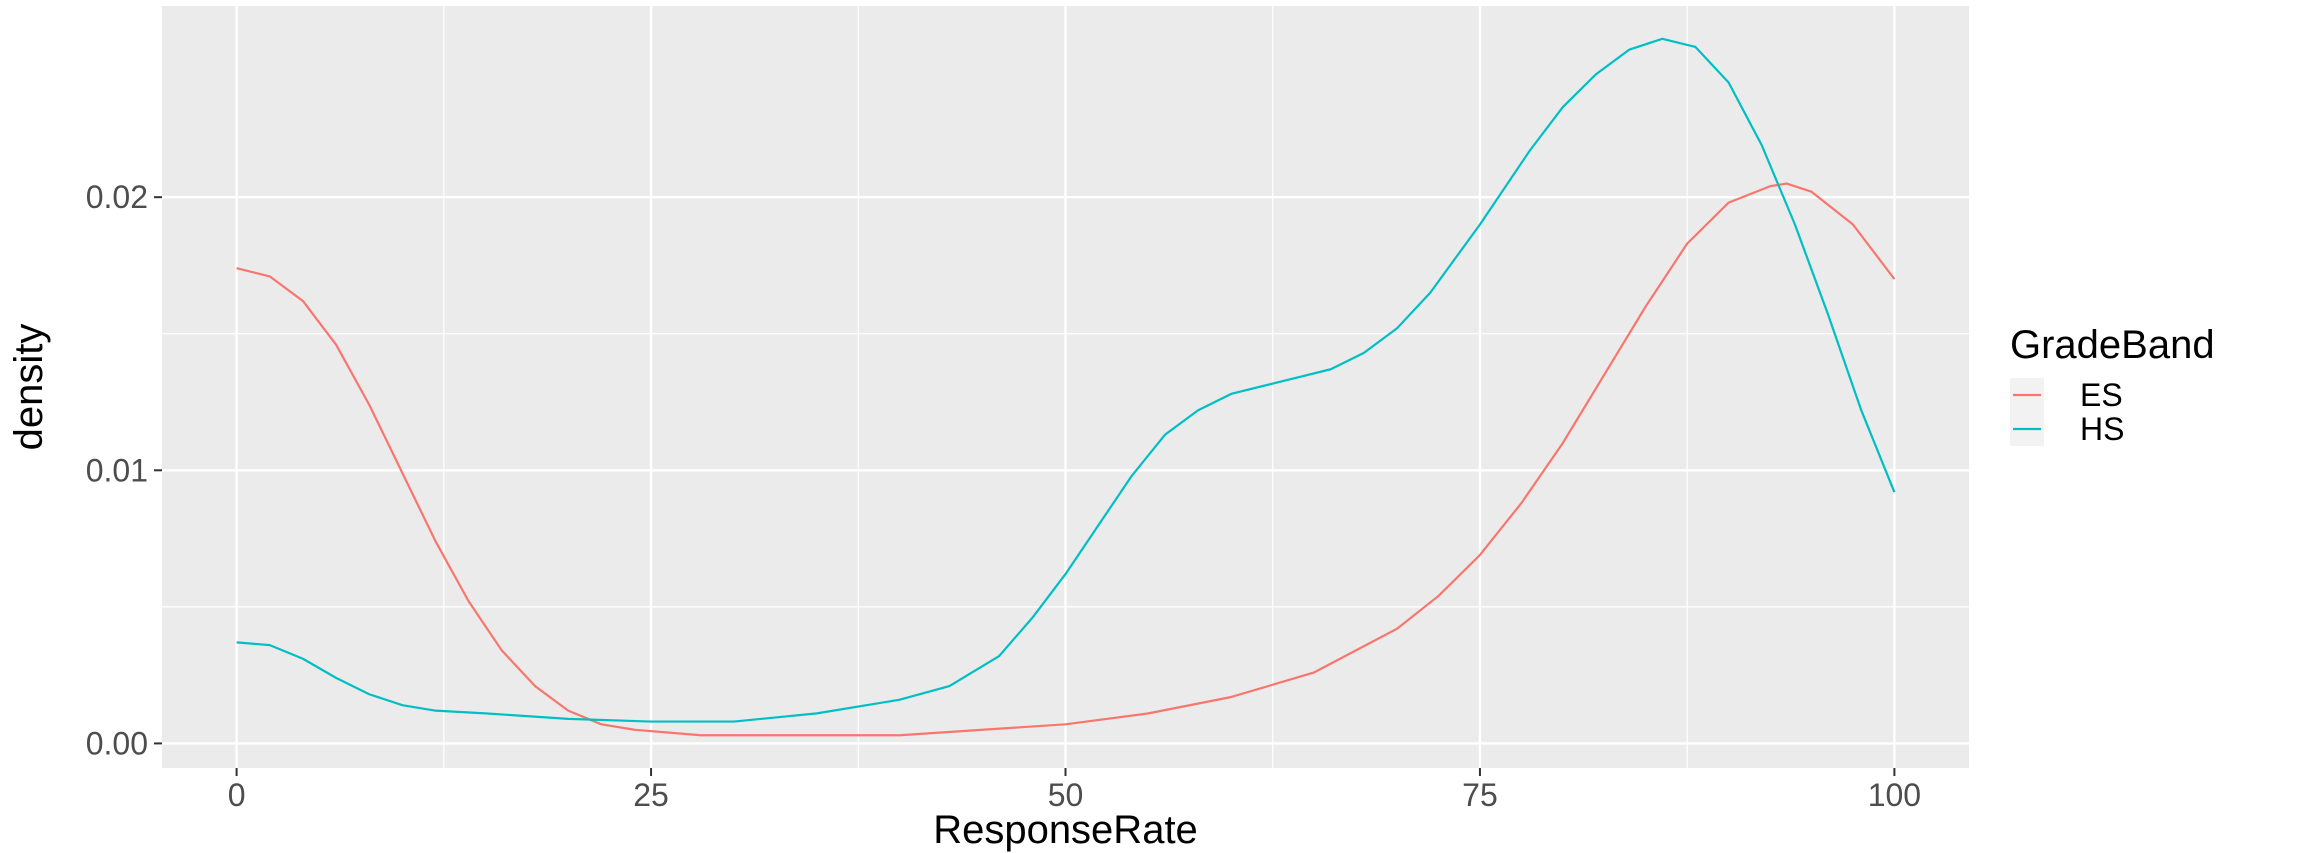  I want to click on x-tick-label: 25, so click(651, 795).